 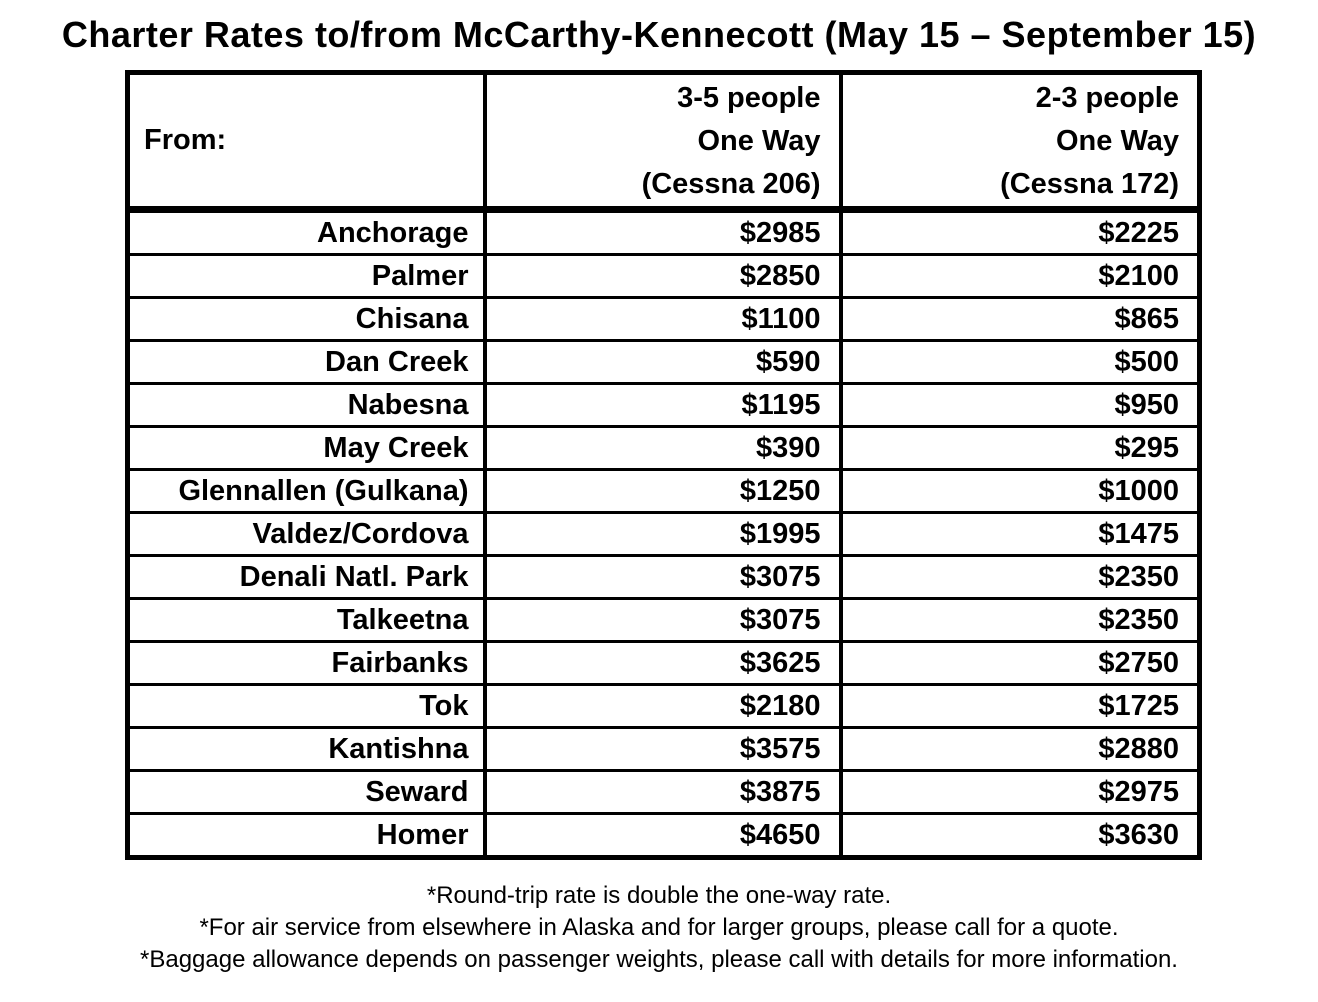 I want to click on from-cell: May Creek, so click(x=306, y=448).